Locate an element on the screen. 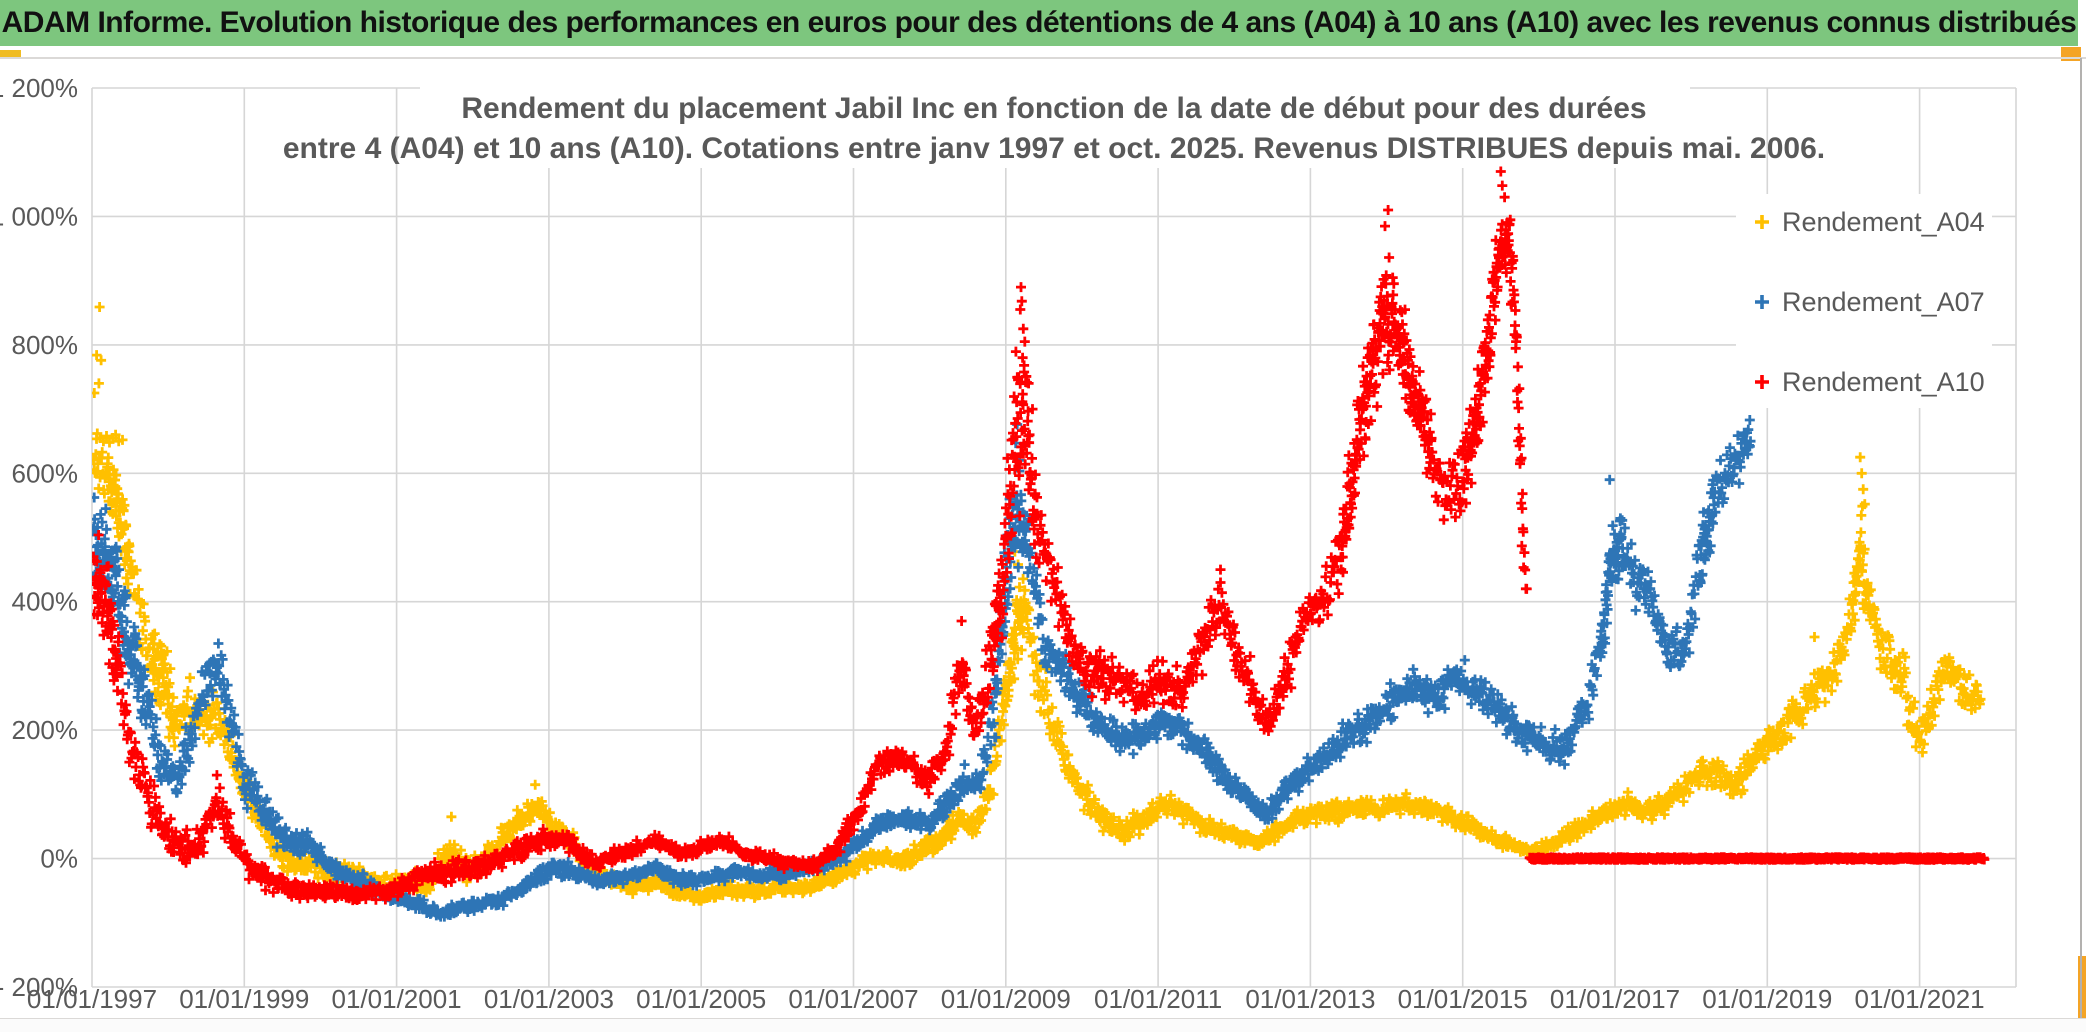  legend-item-rendement_a04: Rendement_A04 is located at coordinates (1870, 222).